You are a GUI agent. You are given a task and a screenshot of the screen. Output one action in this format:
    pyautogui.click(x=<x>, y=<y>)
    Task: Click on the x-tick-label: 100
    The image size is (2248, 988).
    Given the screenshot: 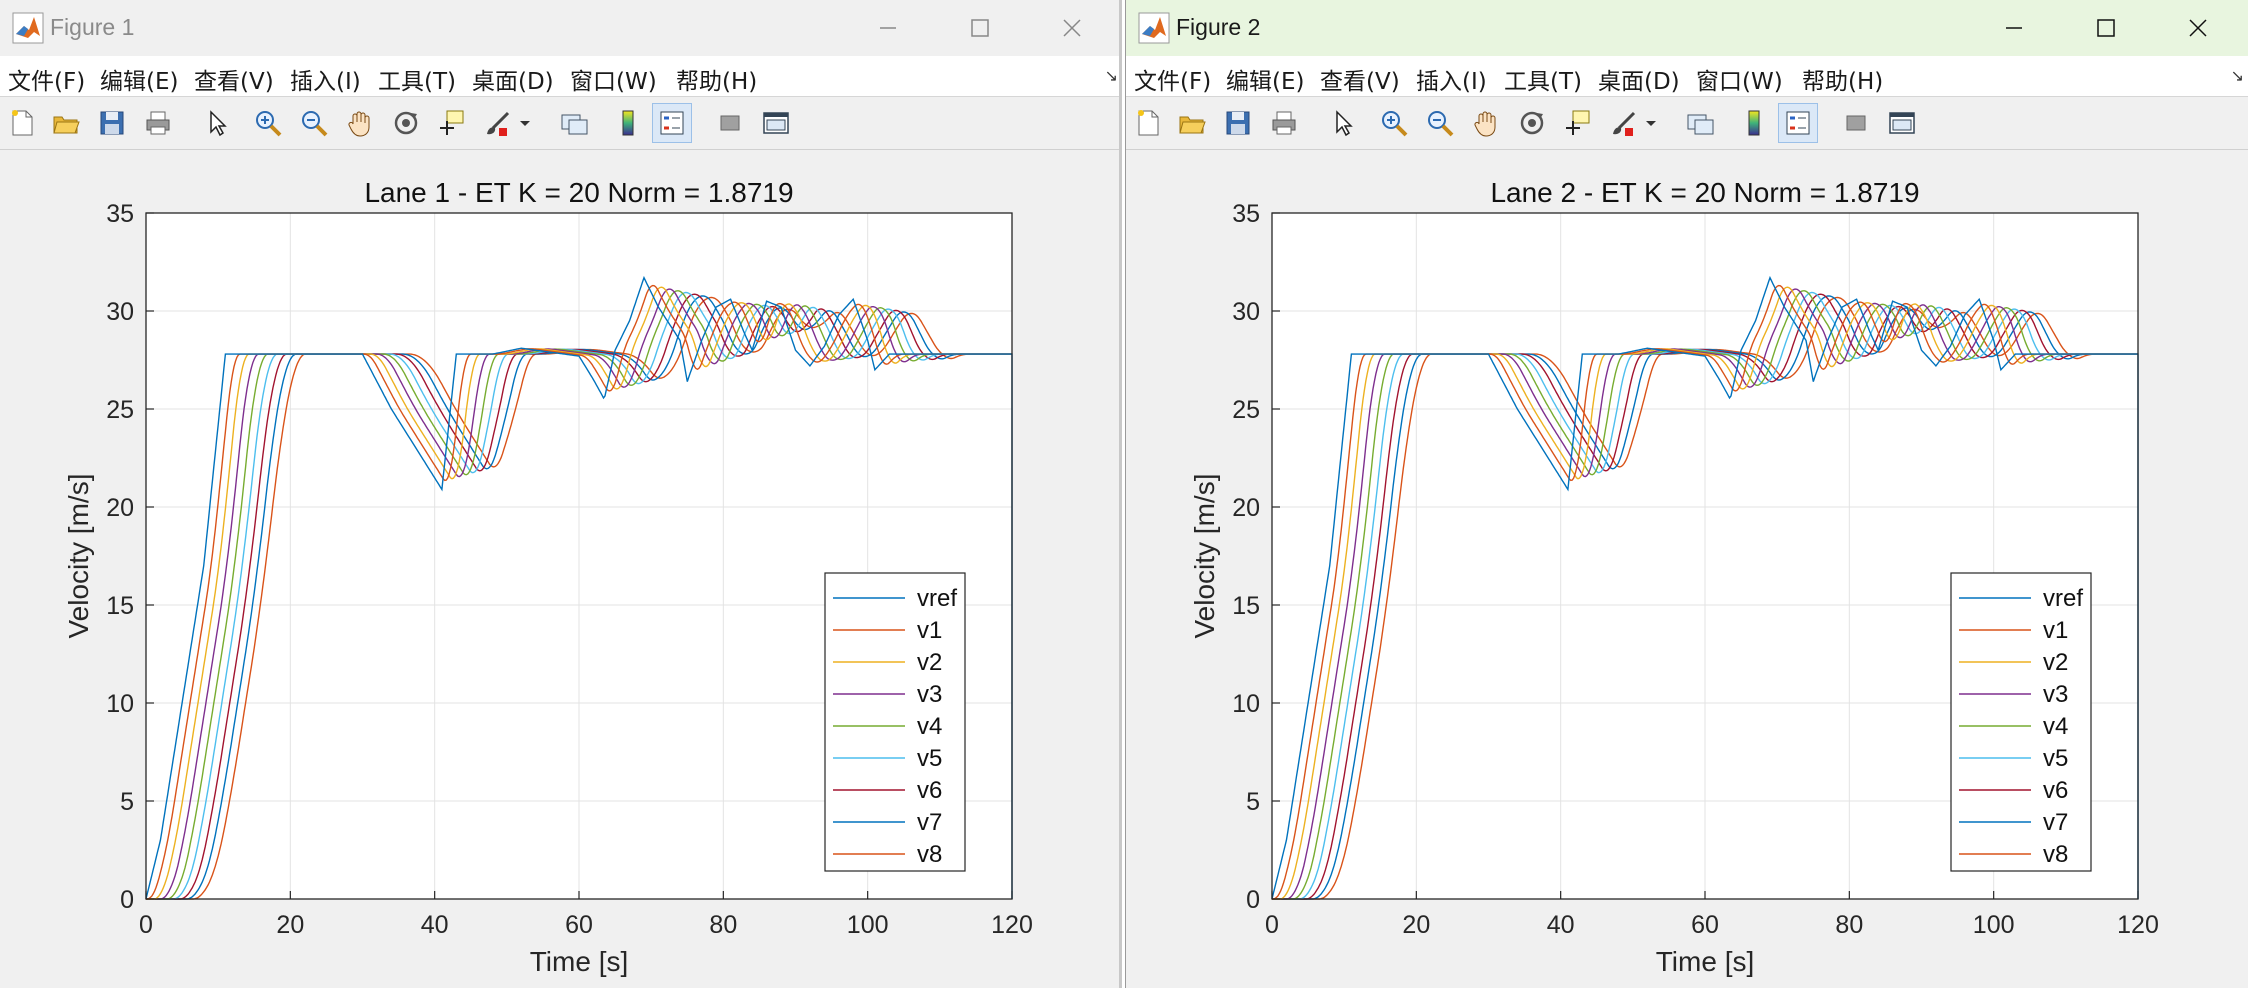 What is the action you would take?
    pyautogui.click(x=868, y=925)
    